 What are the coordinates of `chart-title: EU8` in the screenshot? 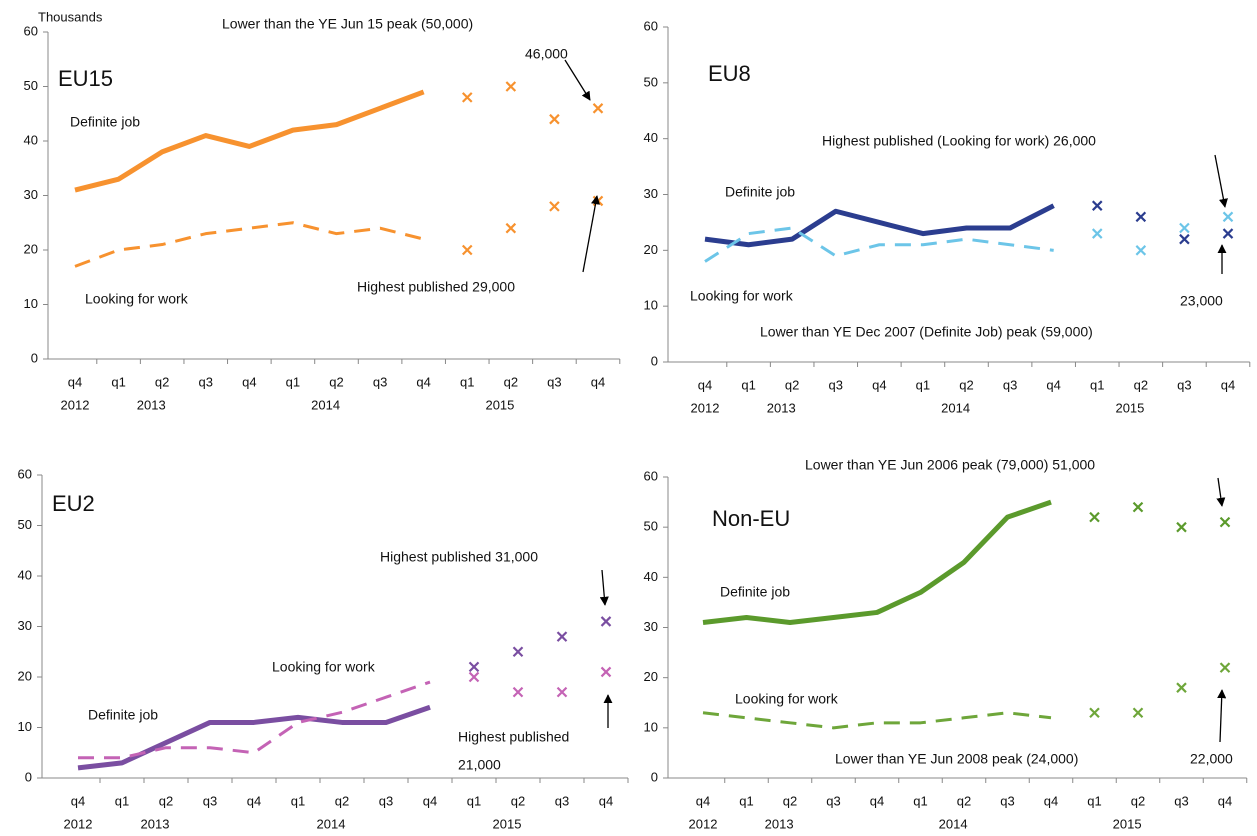 It's located at (729, 73).